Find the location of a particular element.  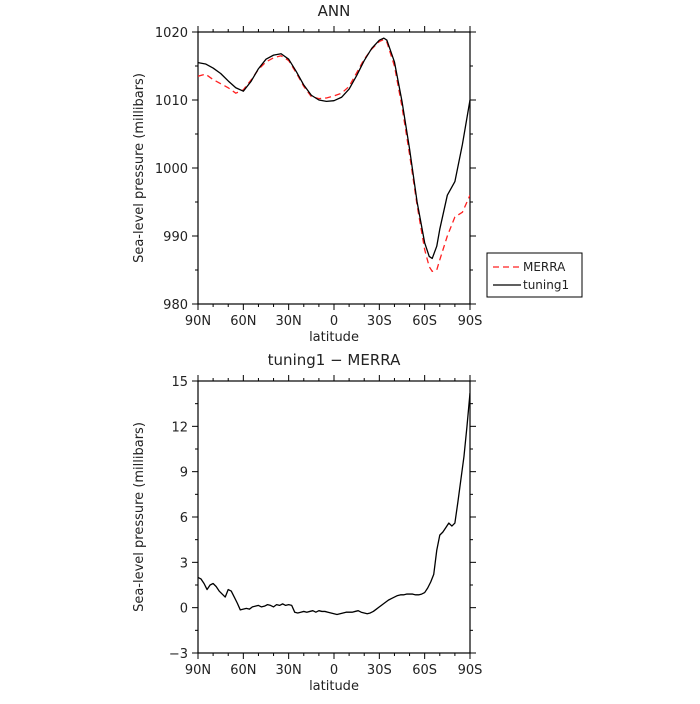

y-tick-label: 1020 is located at coordinates (171, 33).